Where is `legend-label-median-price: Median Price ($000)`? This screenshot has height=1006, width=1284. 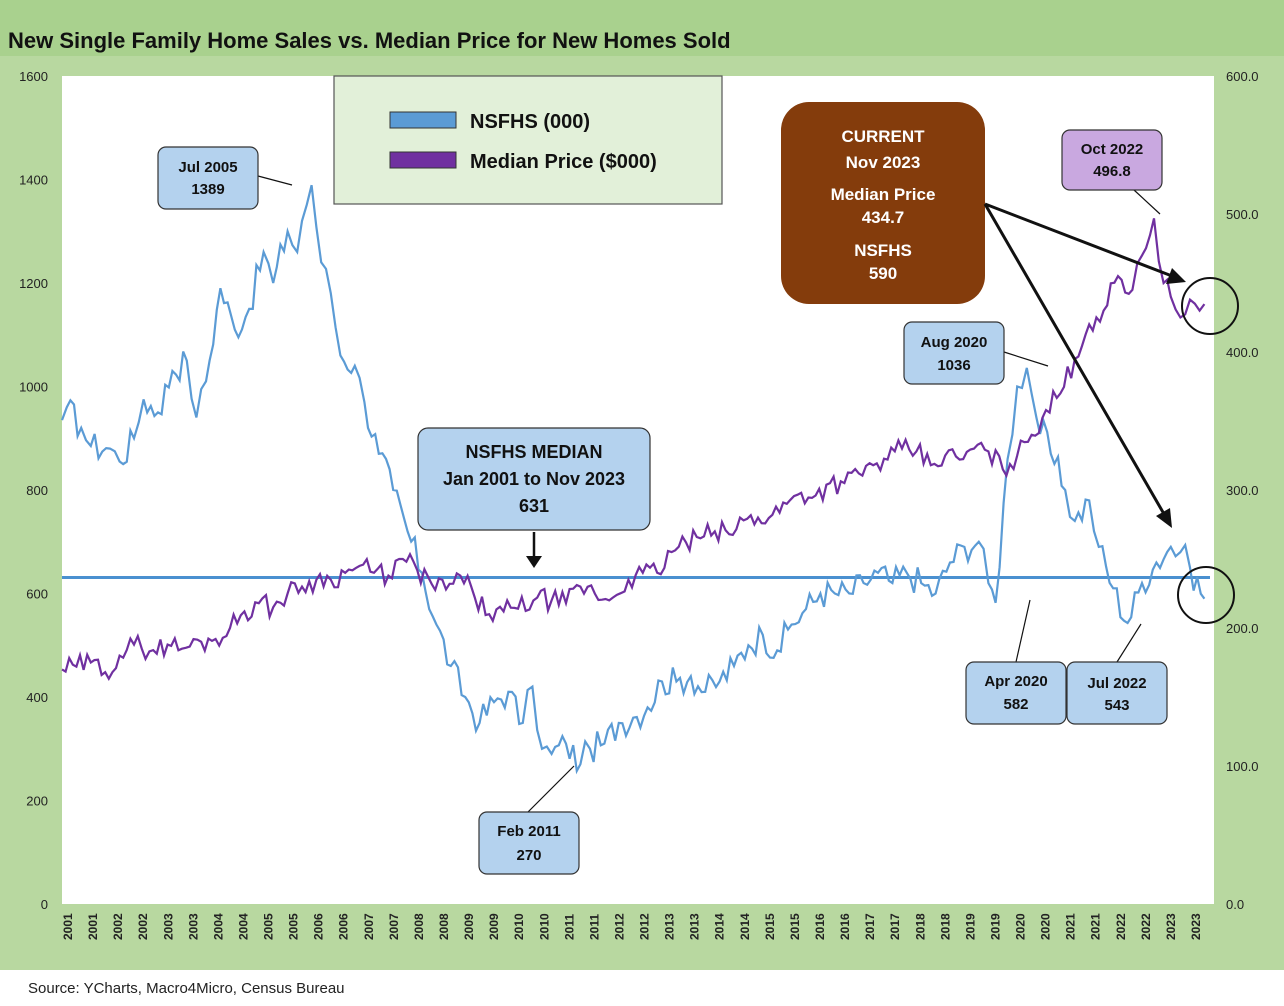 legend-label-median-price: Median Price ($000) is located at coordinates (563, 162).